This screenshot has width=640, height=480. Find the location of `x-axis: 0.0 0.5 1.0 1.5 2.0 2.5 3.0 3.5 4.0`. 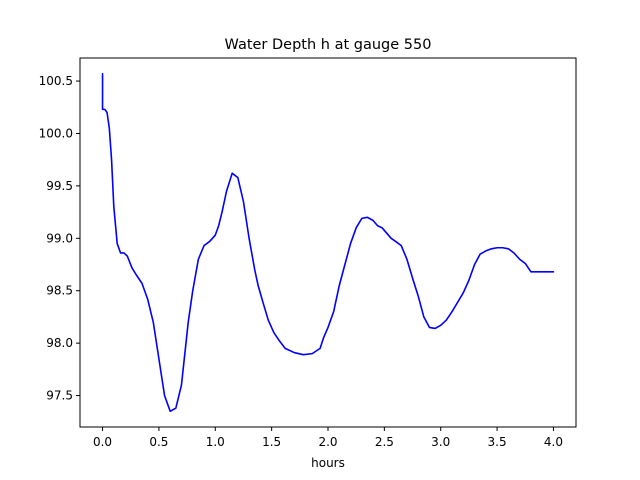

x-axis: 0.0 0.5 1.0 1.5 2.0 2.5 3.0 3.5 4.0 is located at coordinates (328, 438).